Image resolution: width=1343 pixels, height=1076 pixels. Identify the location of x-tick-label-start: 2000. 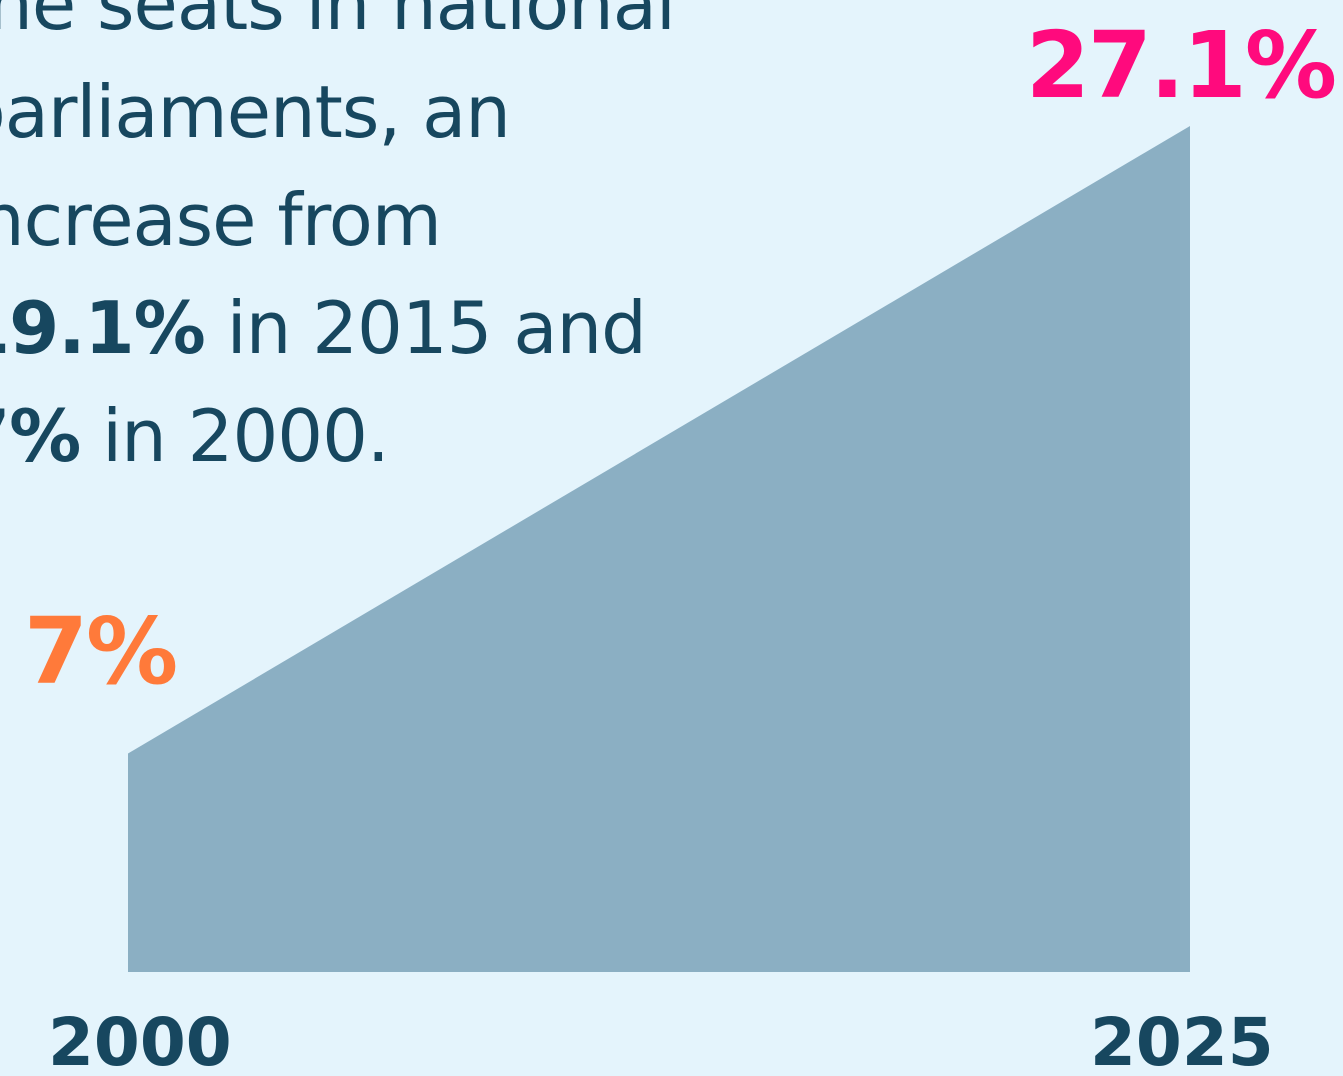
(140, 1040).